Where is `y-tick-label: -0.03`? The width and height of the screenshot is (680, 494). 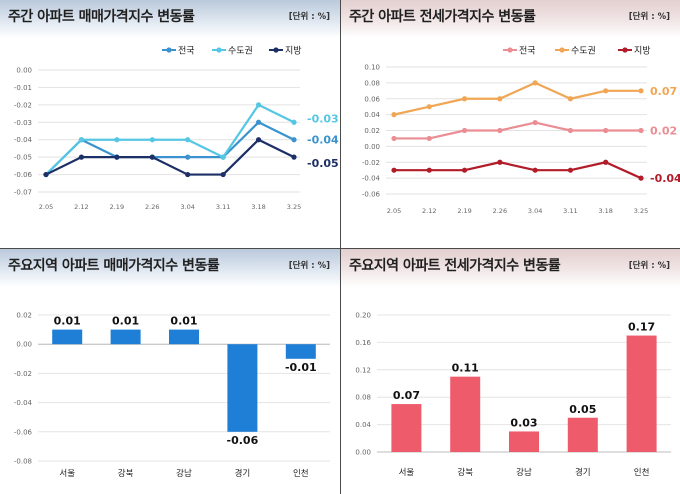 y-tick-label: -0.03 is located at coordinates (23, 123).